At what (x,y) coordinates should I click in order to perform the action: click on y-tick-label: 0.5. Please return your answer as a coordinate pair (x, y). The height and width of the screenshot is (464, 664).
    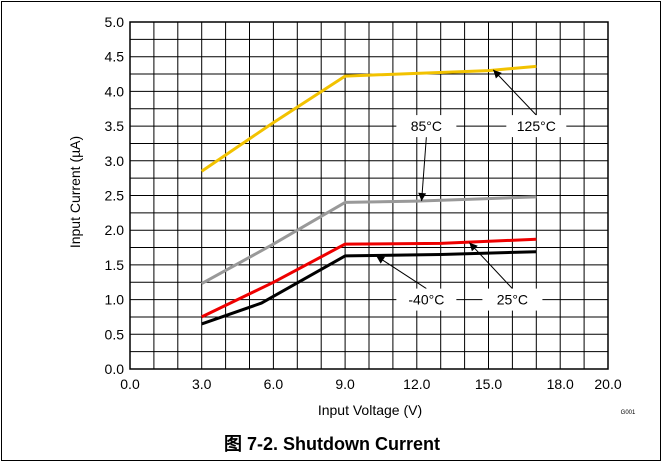
    Looking at the image, I should click on (115, 334).